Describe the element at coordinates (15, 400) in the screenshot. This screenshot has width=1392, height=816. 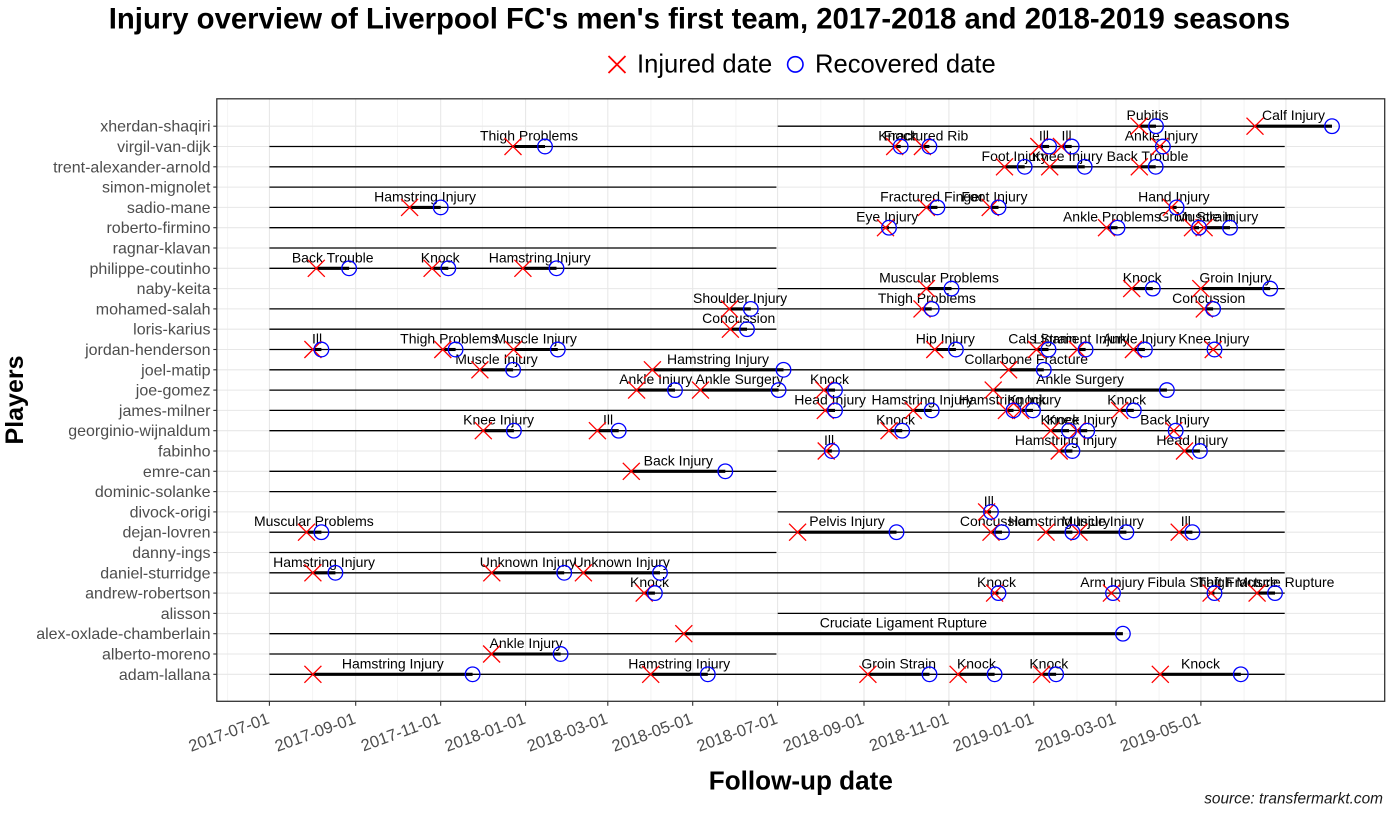
I see `svg-text: Players` at that location.